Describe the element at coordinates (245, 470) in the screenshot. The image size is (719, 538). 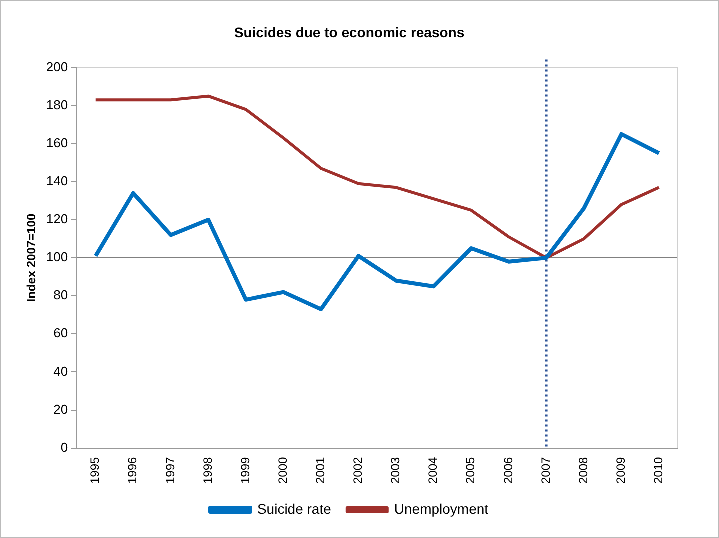
I see `x-tick-label: 1999` at that location.